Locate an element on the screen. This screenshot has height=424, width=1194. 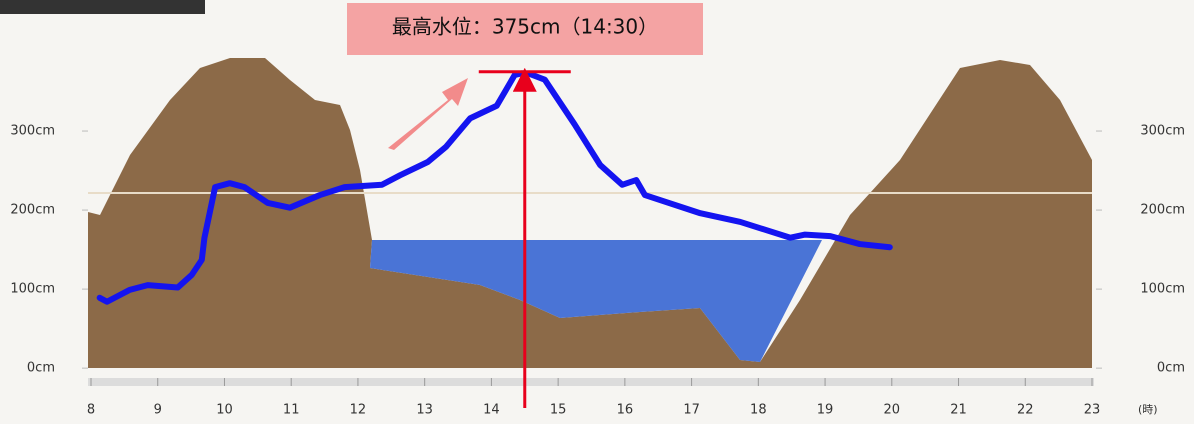
x-tick-label: 10 is located at coordinates (224, 410).